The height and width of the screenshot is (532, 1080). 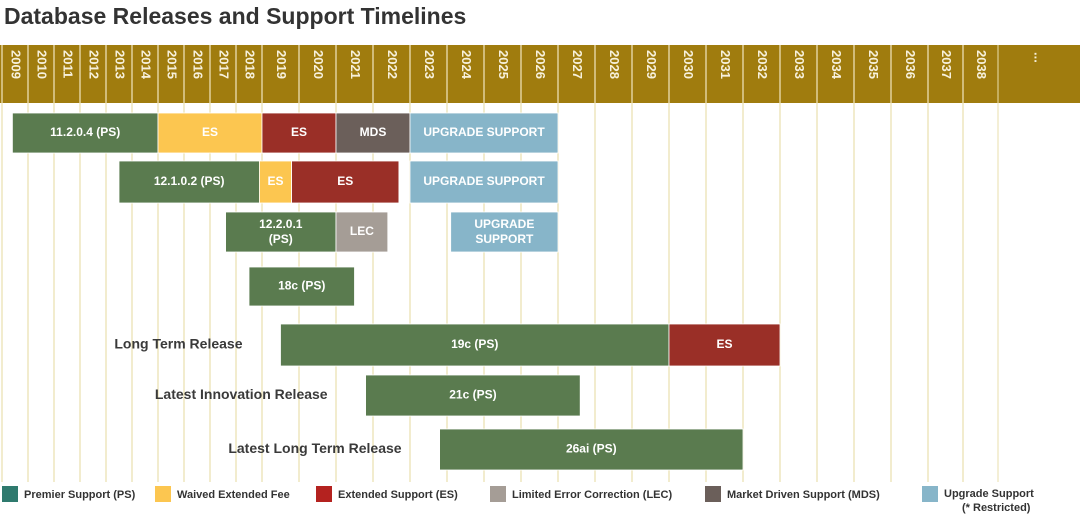 What do you see at coordinates (836, 65) in the screenshot?
I see `year-label: 2034` at bounding box center [836, 65].